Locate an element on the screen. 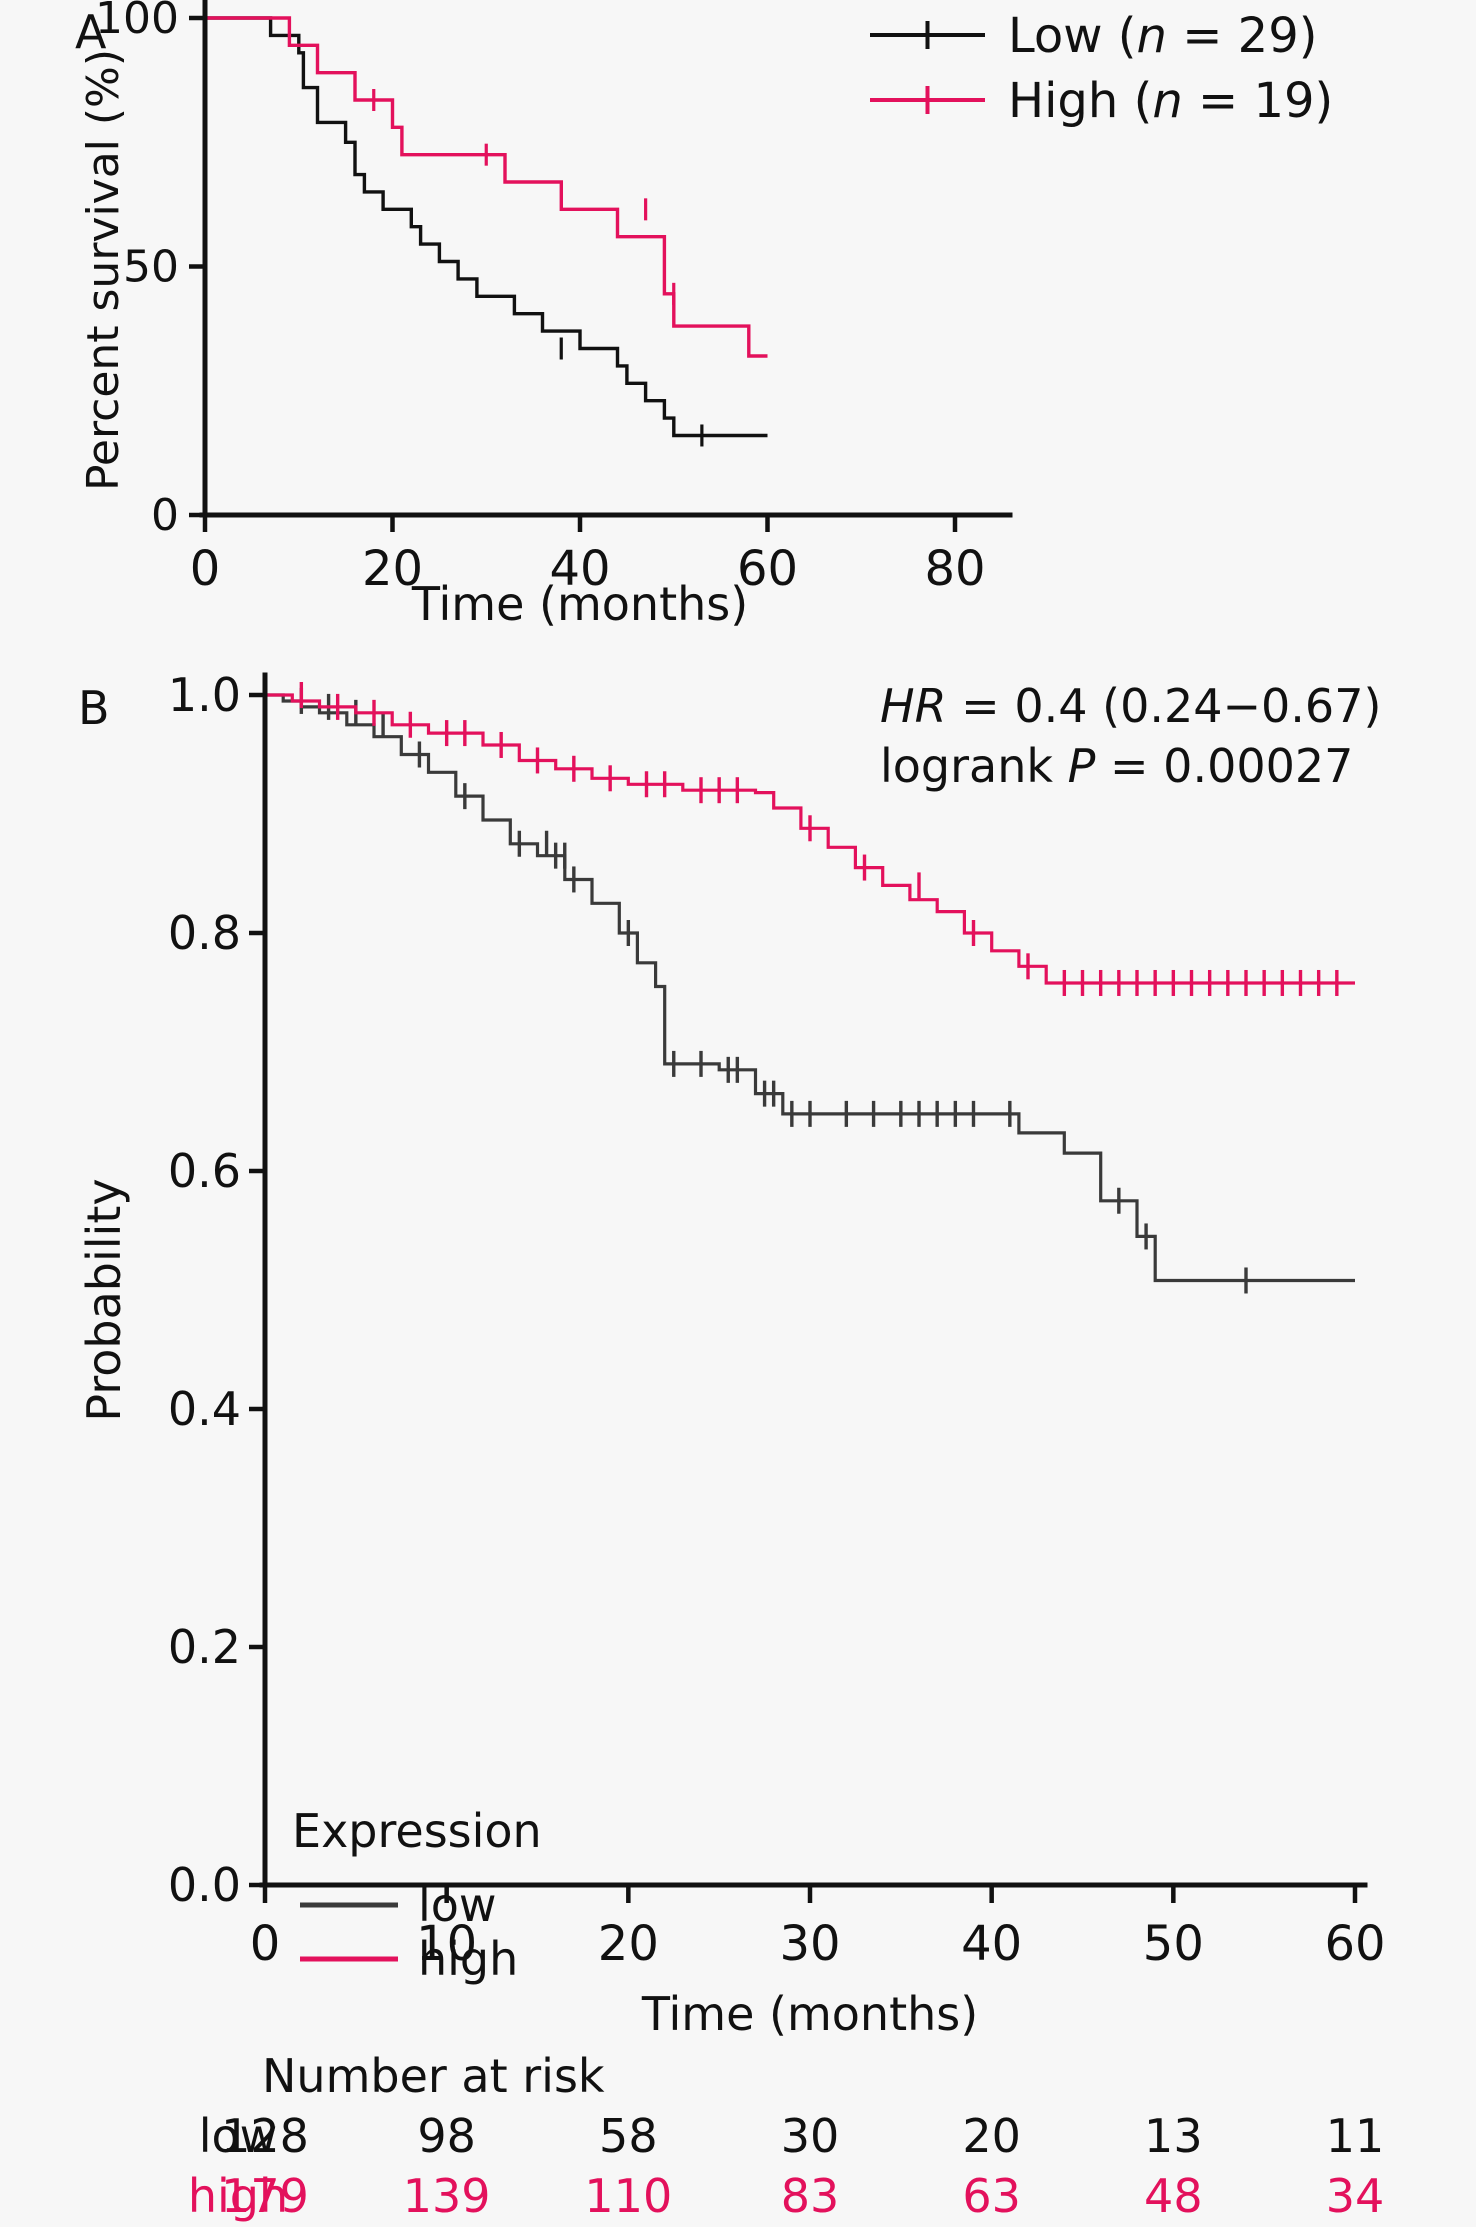 The image size is (1476, 2227). panel-b-x-tick-label: 50 is located at coordinates (1173, 1944).